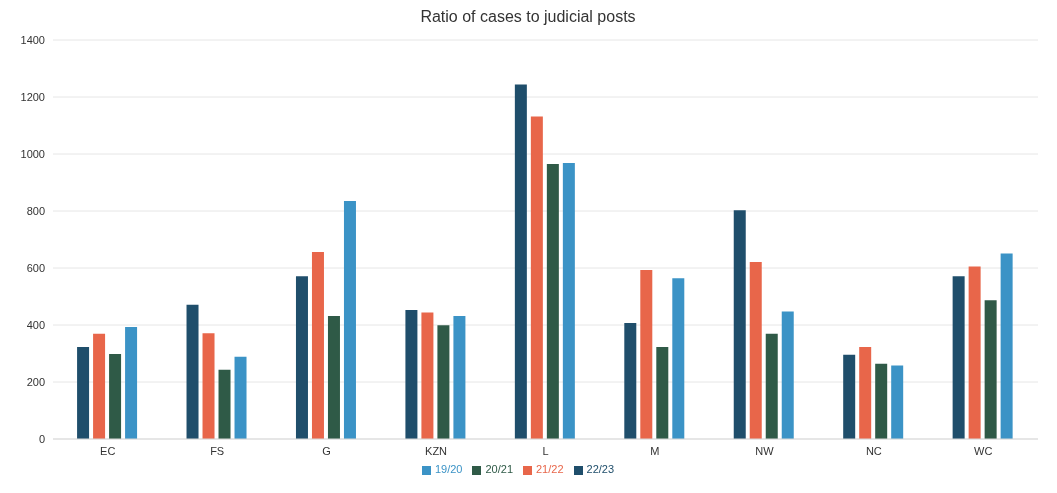 This screenshot has width=1057, height=493. I want to click on y-tick-label: 1000, so click(32, 153).